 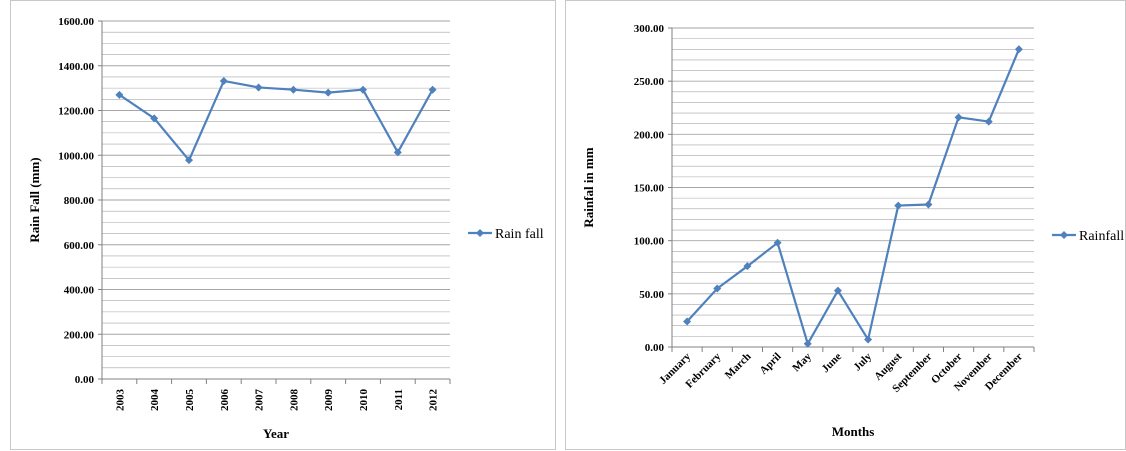 I want to click on x-tick-label: 2005, so click(x=190, y=400).